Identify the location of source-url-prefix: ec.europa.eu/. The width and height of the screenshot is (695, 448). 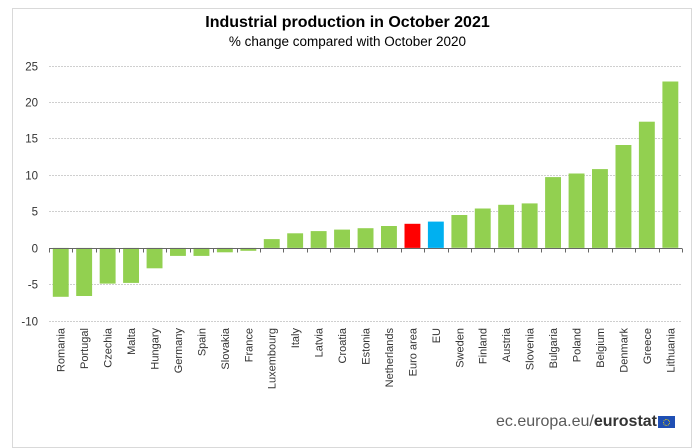
(545, 421).